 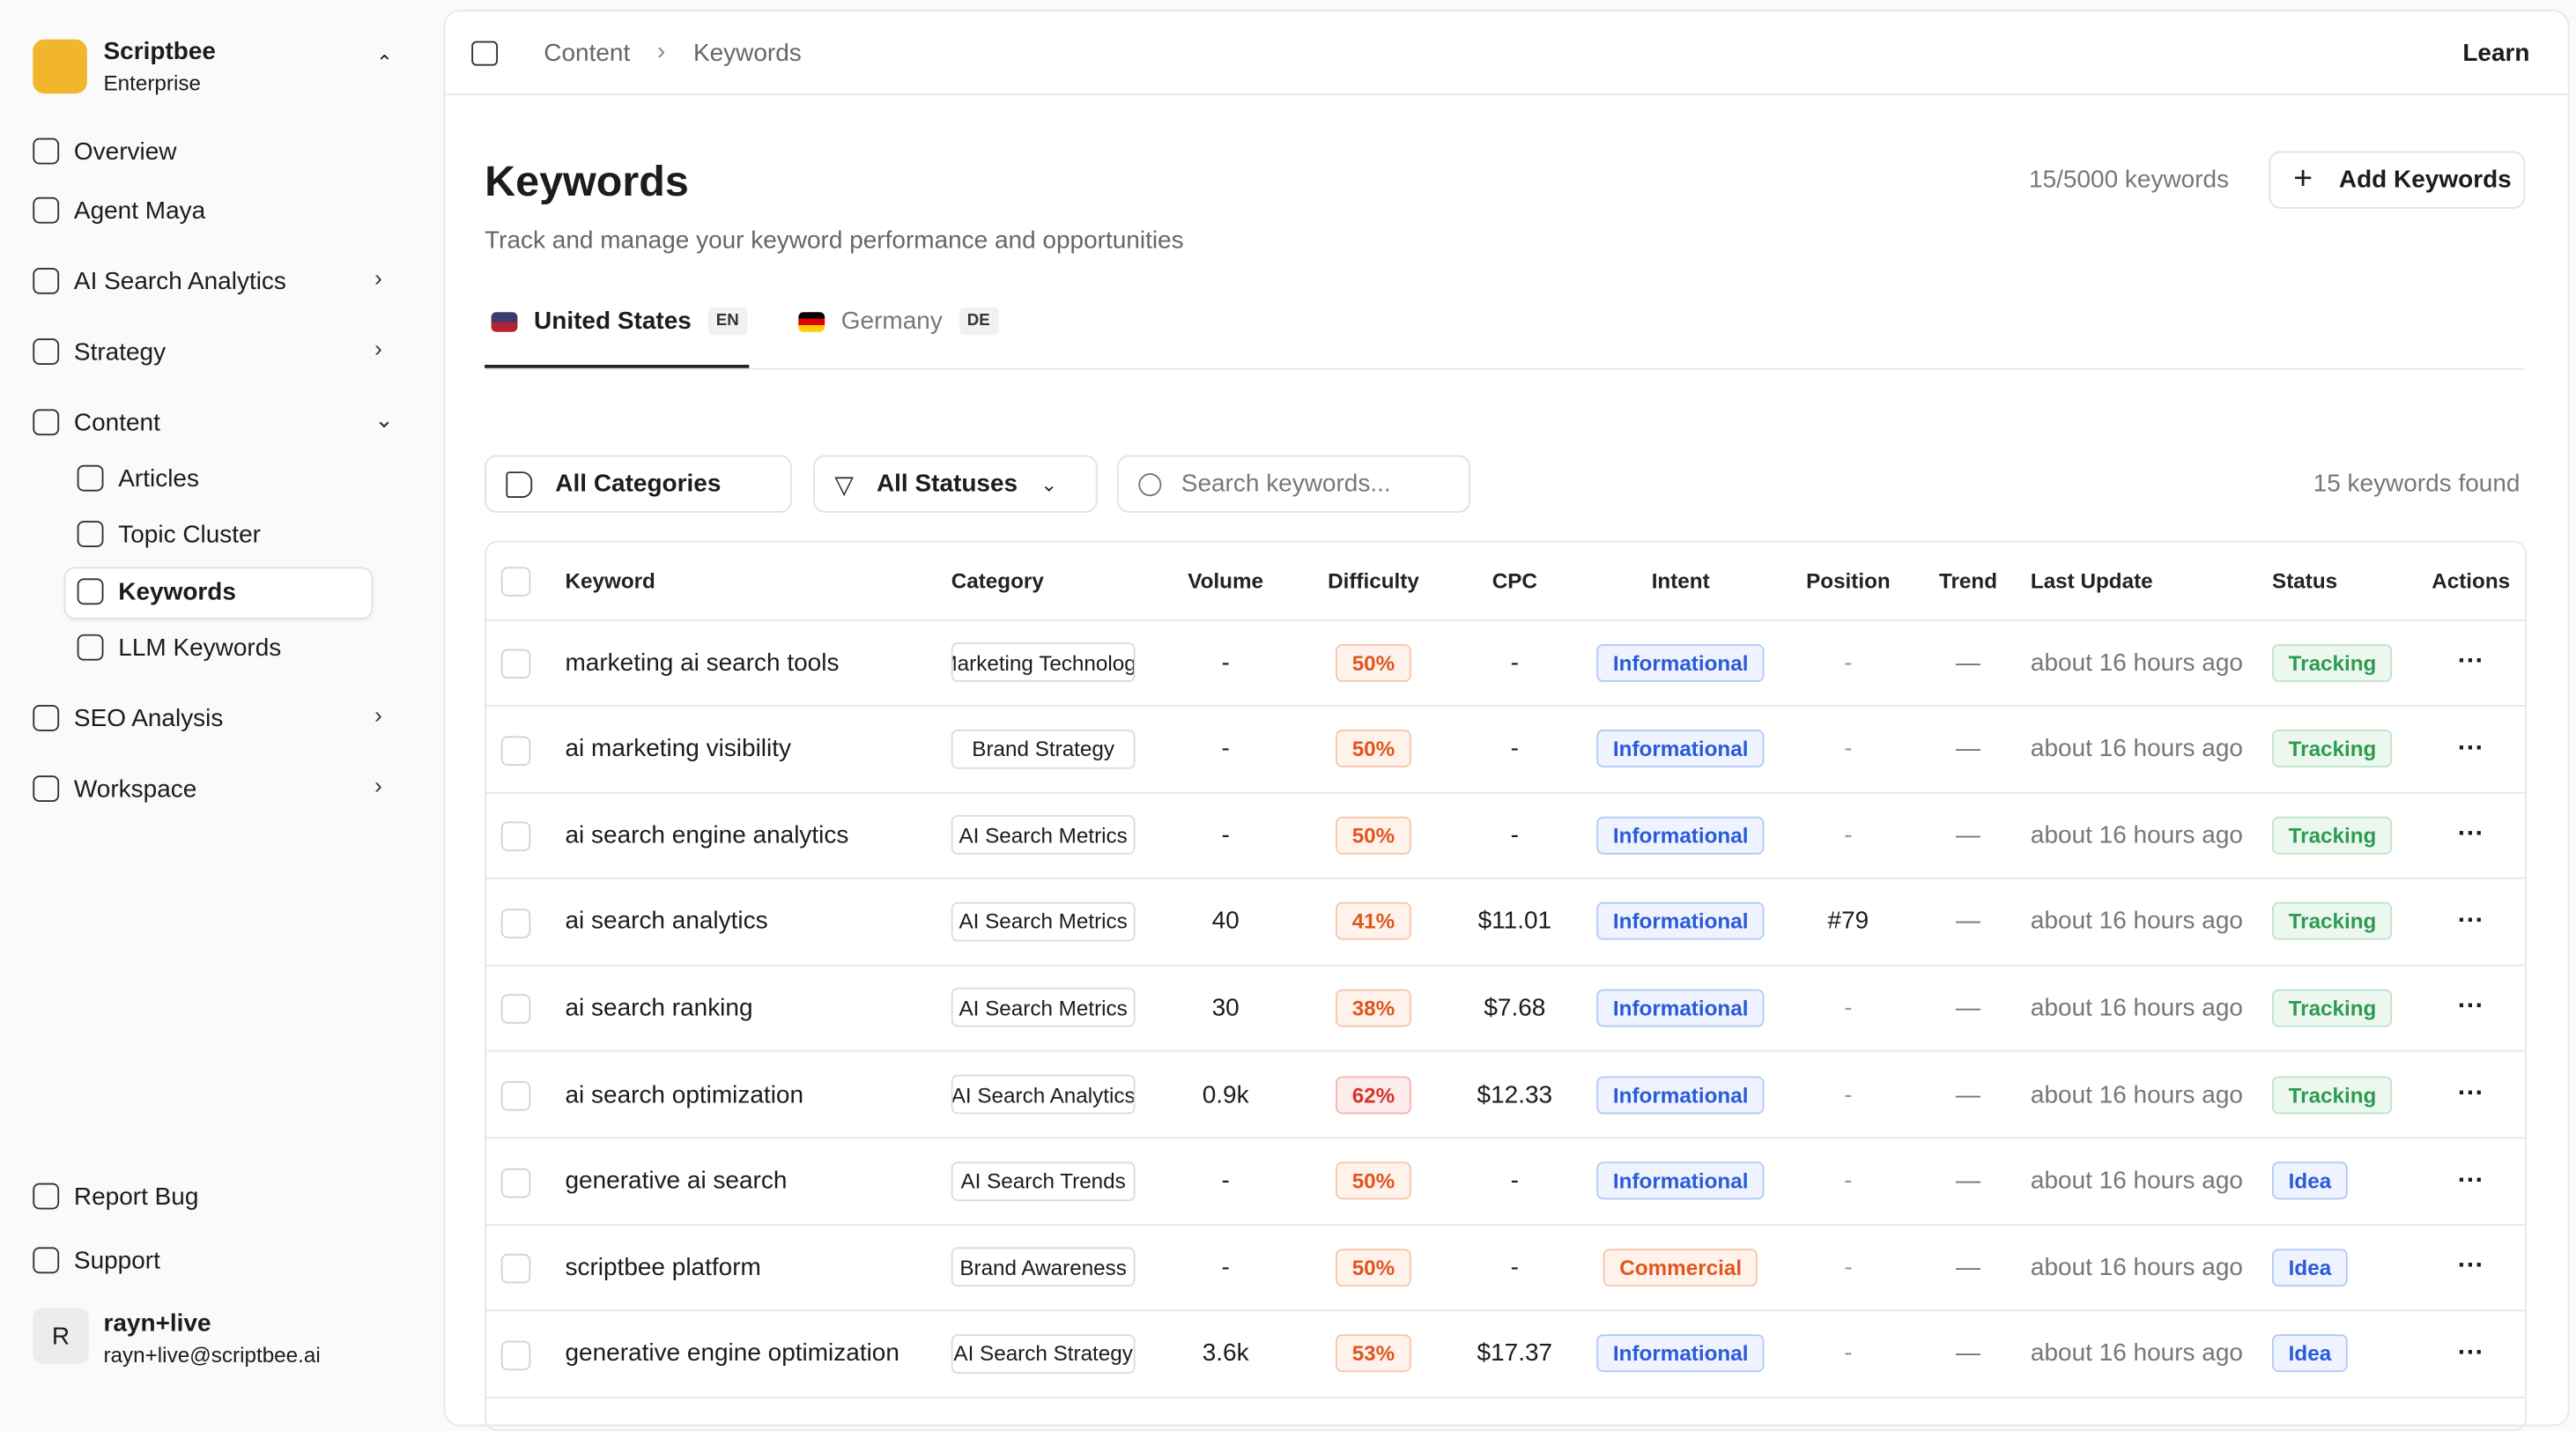 I want to click on nav-item: Report Bug, so click(x=115, y=1196).